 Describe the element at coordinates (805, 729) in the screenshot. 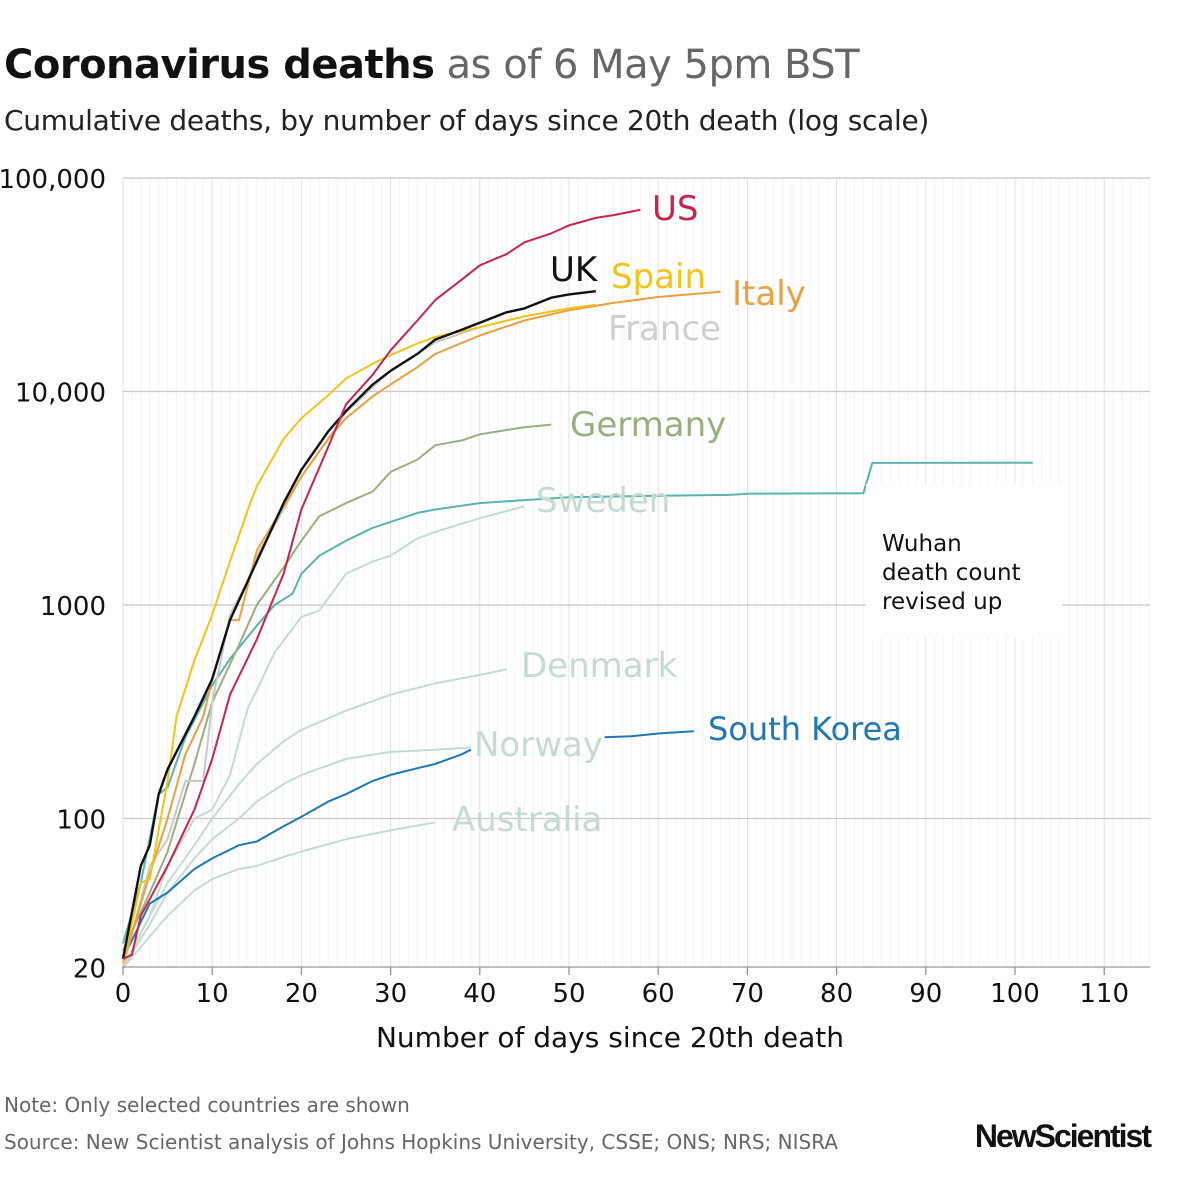

I see `series-label-south-korea: South Korea` at that location.